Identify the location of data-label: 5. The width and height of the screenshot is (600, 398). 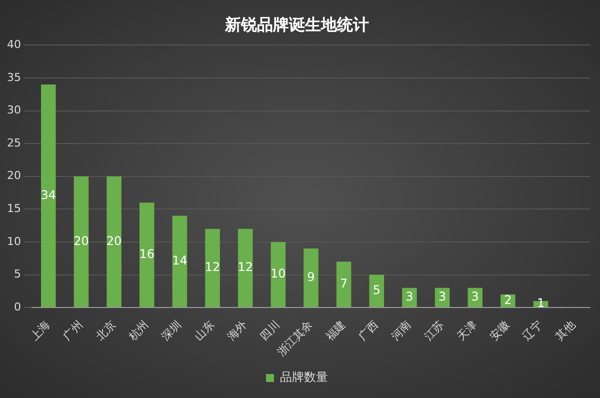
(376, 290).